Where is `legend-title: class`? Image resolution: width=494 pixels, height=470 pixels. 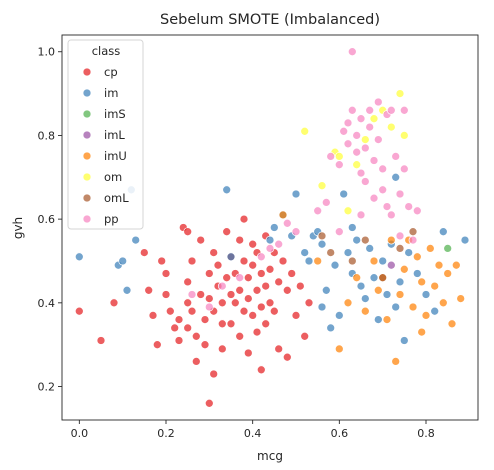
legend-title: class is located at coordinates (106, 51).